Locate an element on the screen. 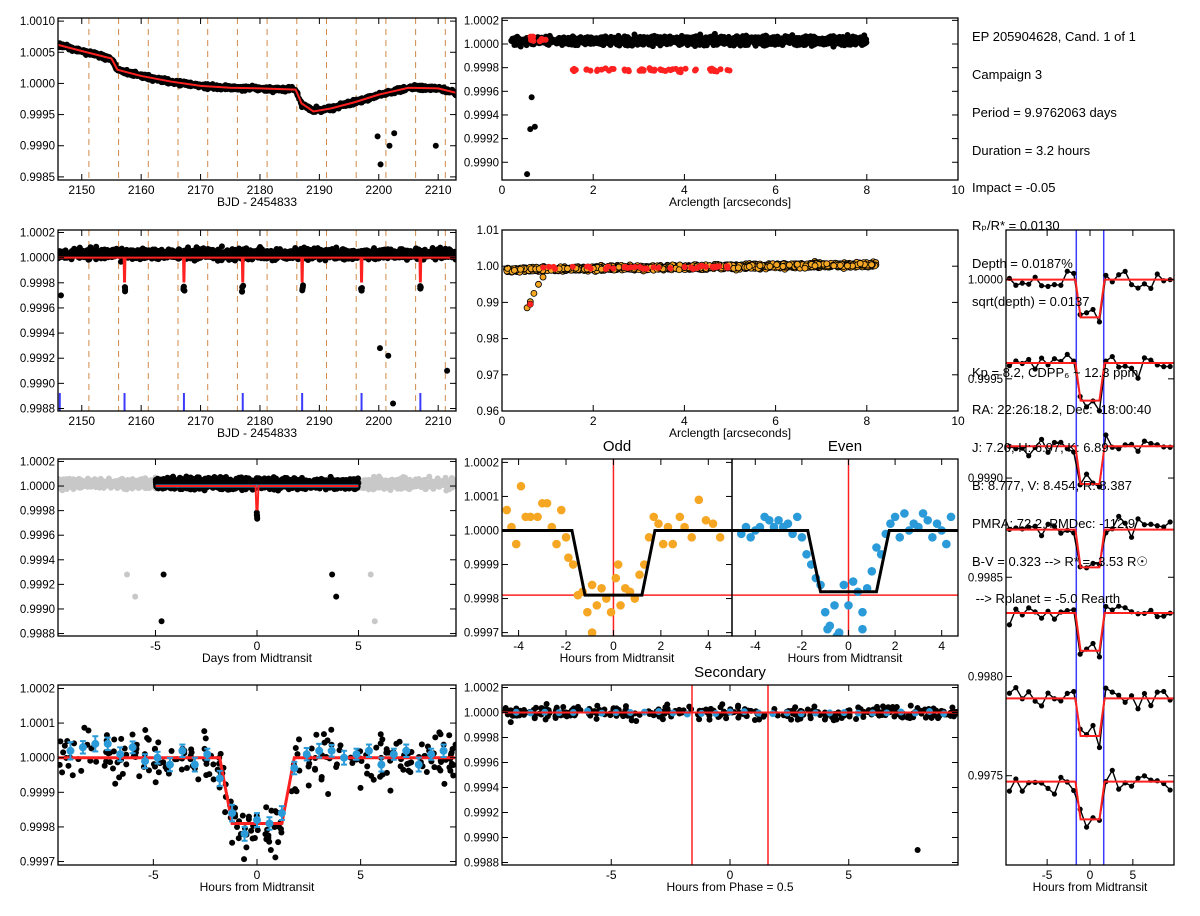 Image resolution: width=1200 pixels, height=916 pixels. y-tick-label: 1.0005 is located at coordinates (37, 53).